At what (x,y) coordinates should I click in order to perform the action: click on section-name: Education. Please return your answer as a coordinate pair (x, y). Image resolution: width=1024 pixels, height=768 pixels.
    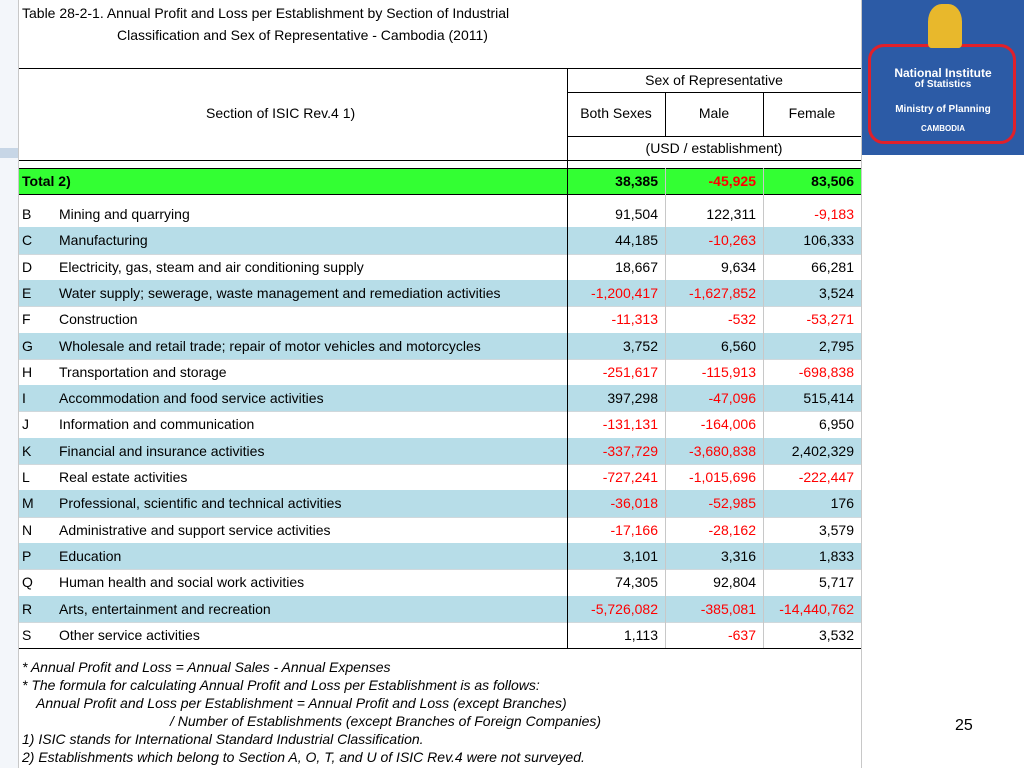
    Looking at the image, I should click on (90, 555).